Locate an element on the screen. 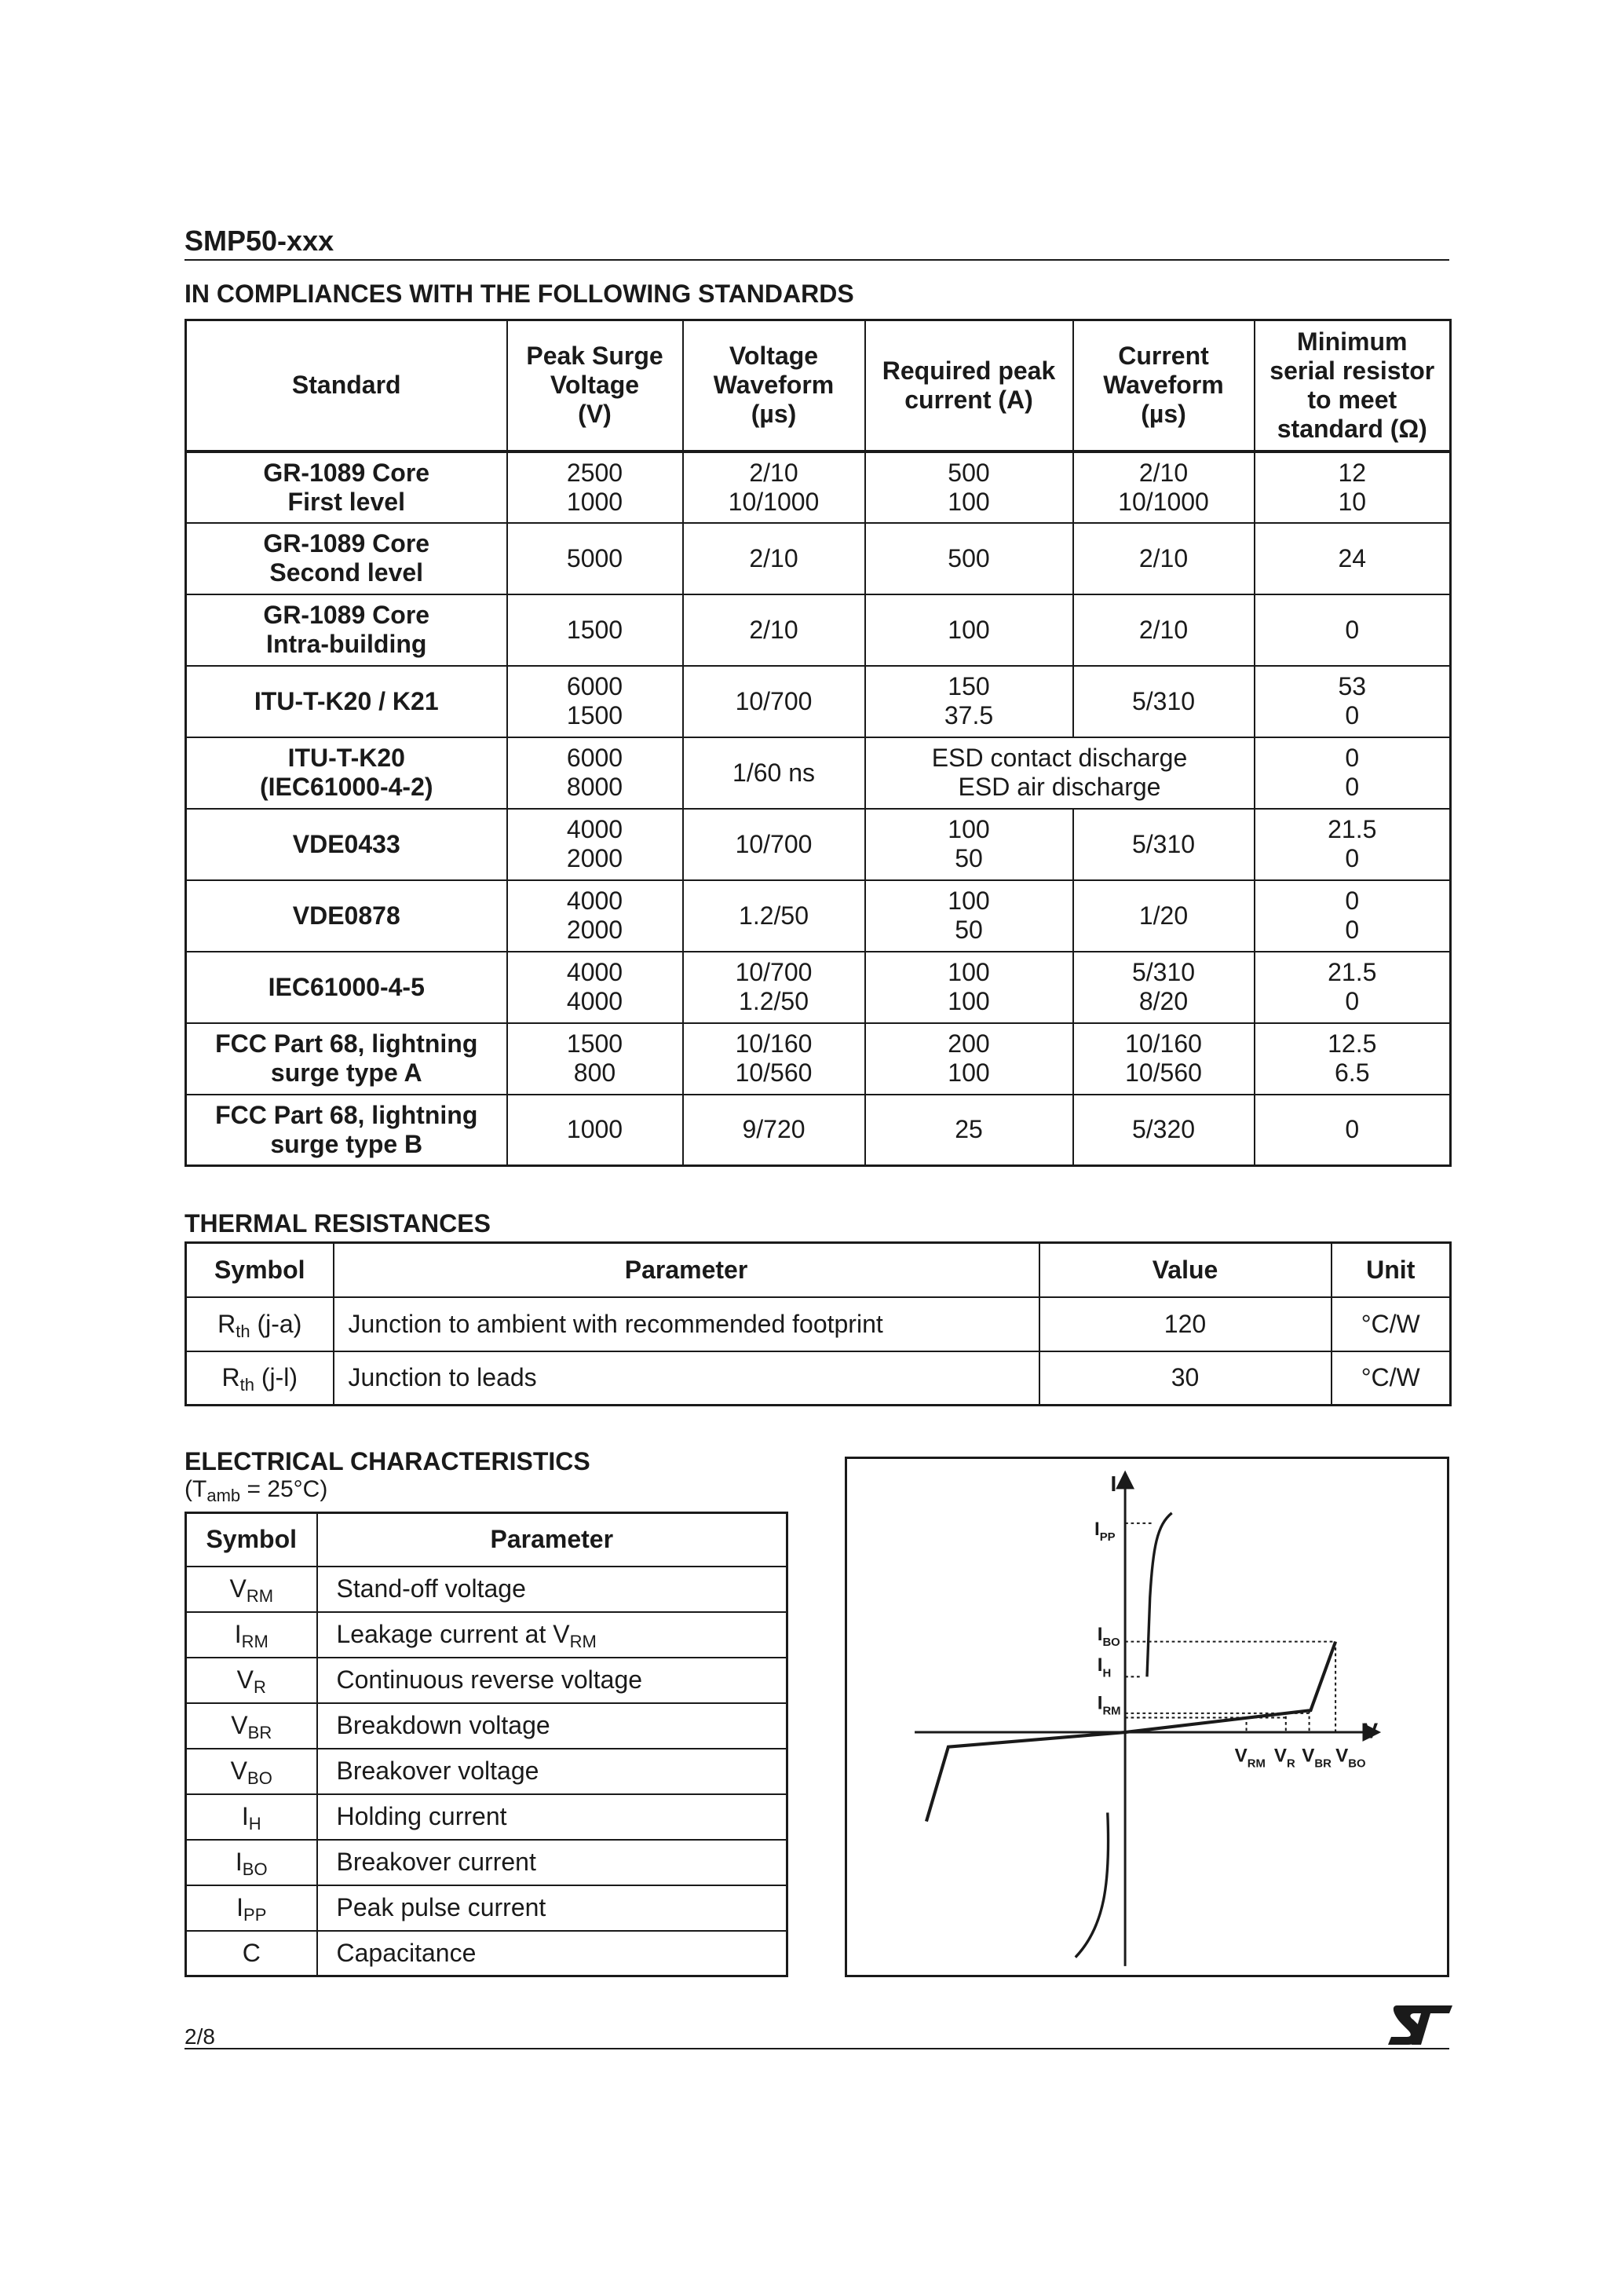 The image size is (1622, 2296). iv-curve-svg: I V IPP IBO IH IRM VRM VR VBR VBO is located at coordinates (1148, 1718).